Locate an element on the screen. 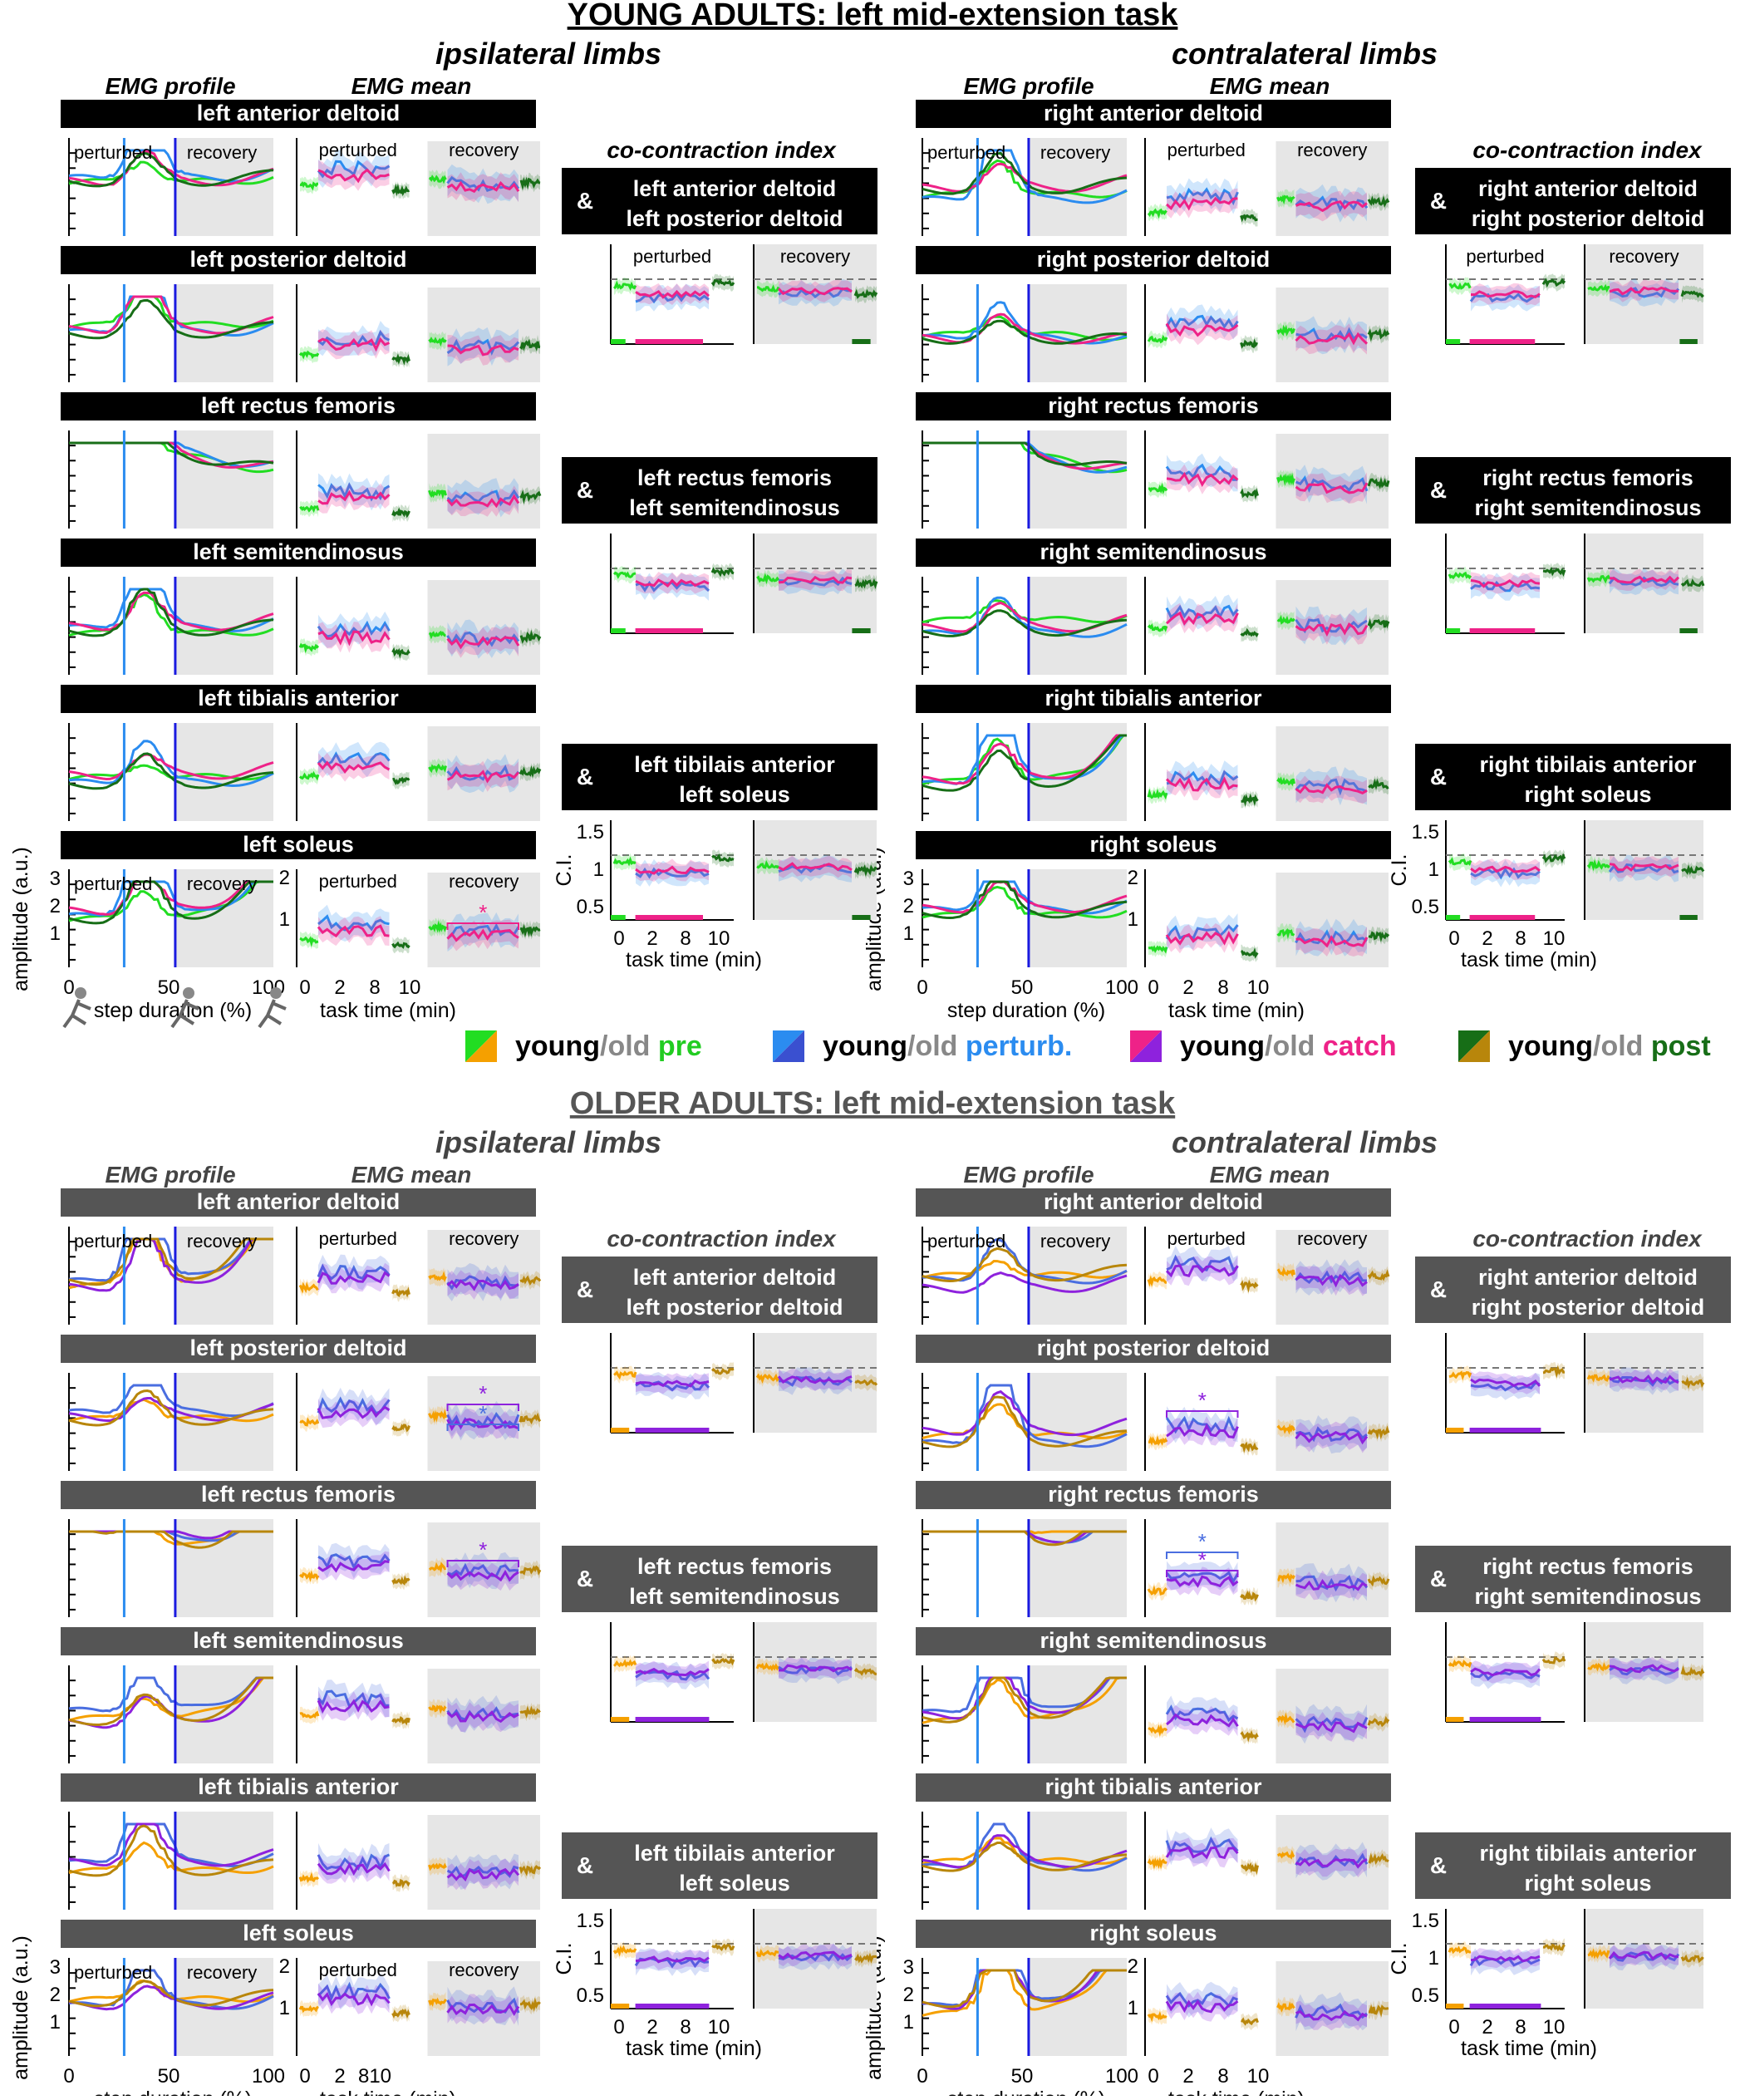 Image resolution: width=1745 pixels, height=2100 pixels. cci-pair-muscle-1: right tibilais anterior is located at coordinates (1588, 764).